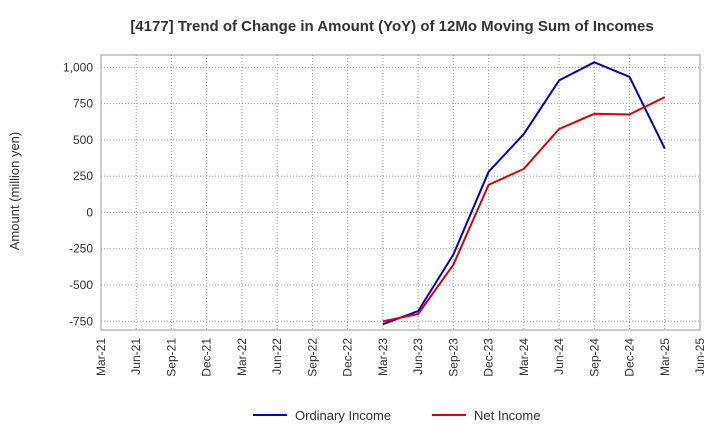 This screenshot has width=720, height=440. What do you see at coordinates (83, 176) in the screenshot?
I see `y-tick-label: 250` at bounding box center [83, 176].